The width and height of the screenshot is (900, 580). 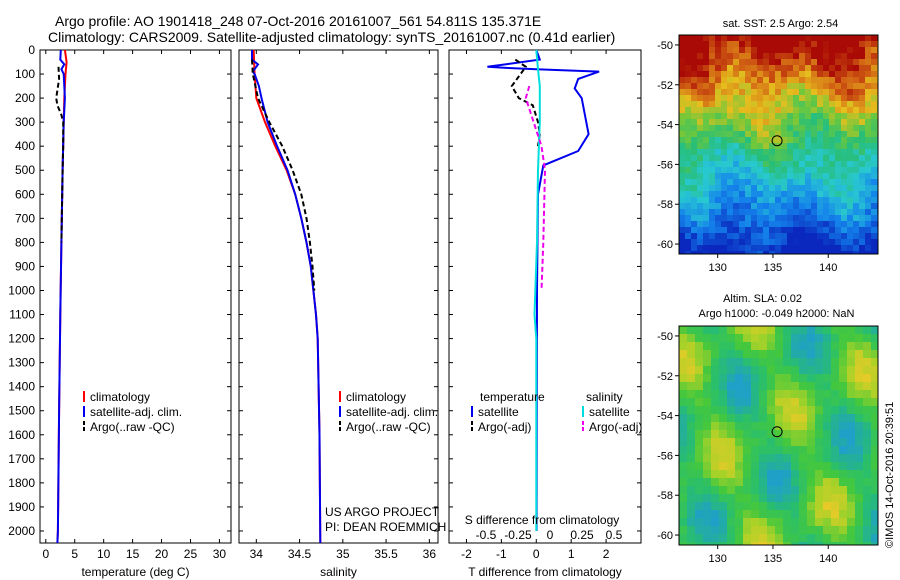 What do you see at coordinates (828, 559) in the screenshot?
I see `x-tick-label: 140` at bounding box center [828, 559].